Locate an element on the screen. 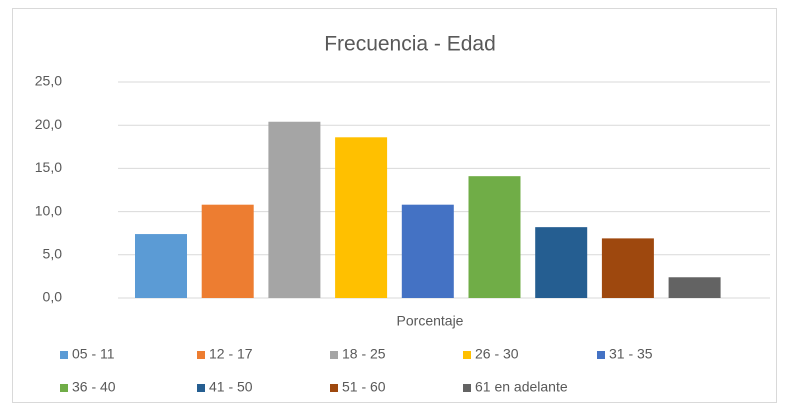  legend-label: 51 - 60 is located at coordinates (364, 387).